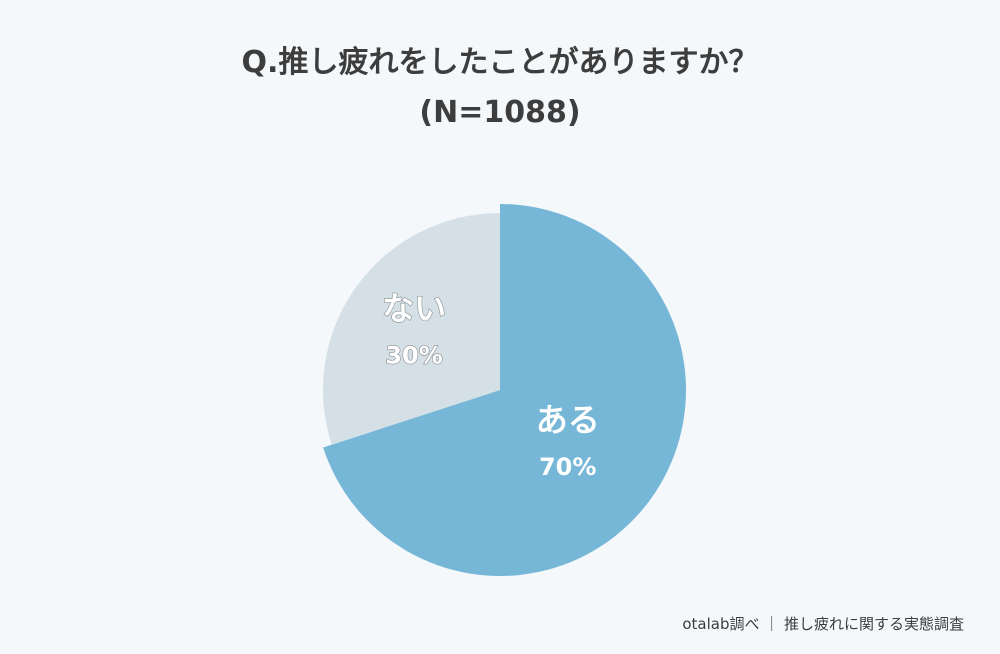 The width and height of the screenshot is (1000, 654). Describe the element at coordinates (414, 309) in the screenshot. I see `slice-label-2: ない` at that location.